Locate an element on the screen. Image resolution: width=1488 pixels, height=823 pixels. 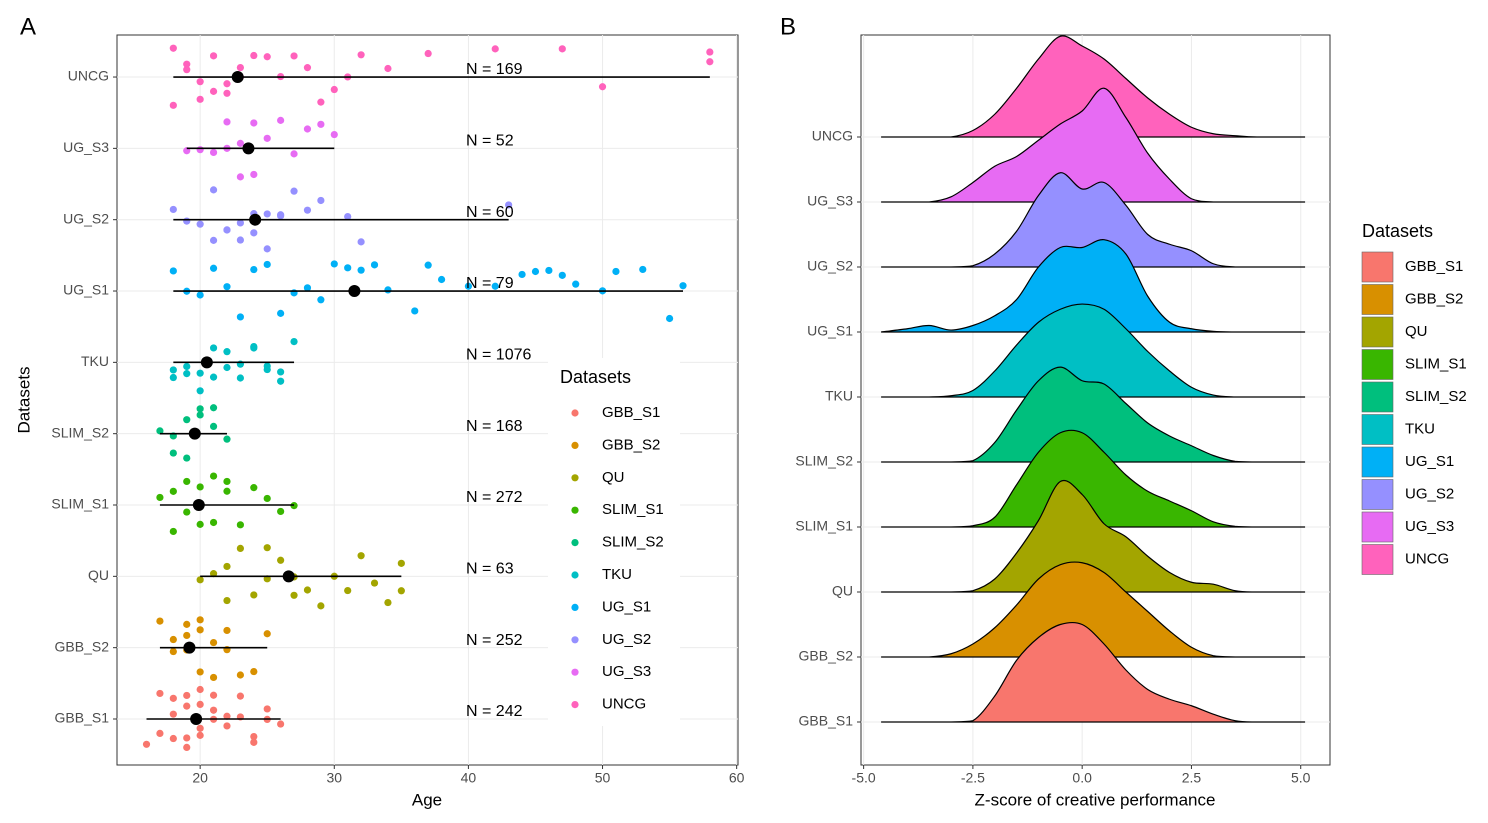
legend-title: Datasets is located at coordinates (595, 377).